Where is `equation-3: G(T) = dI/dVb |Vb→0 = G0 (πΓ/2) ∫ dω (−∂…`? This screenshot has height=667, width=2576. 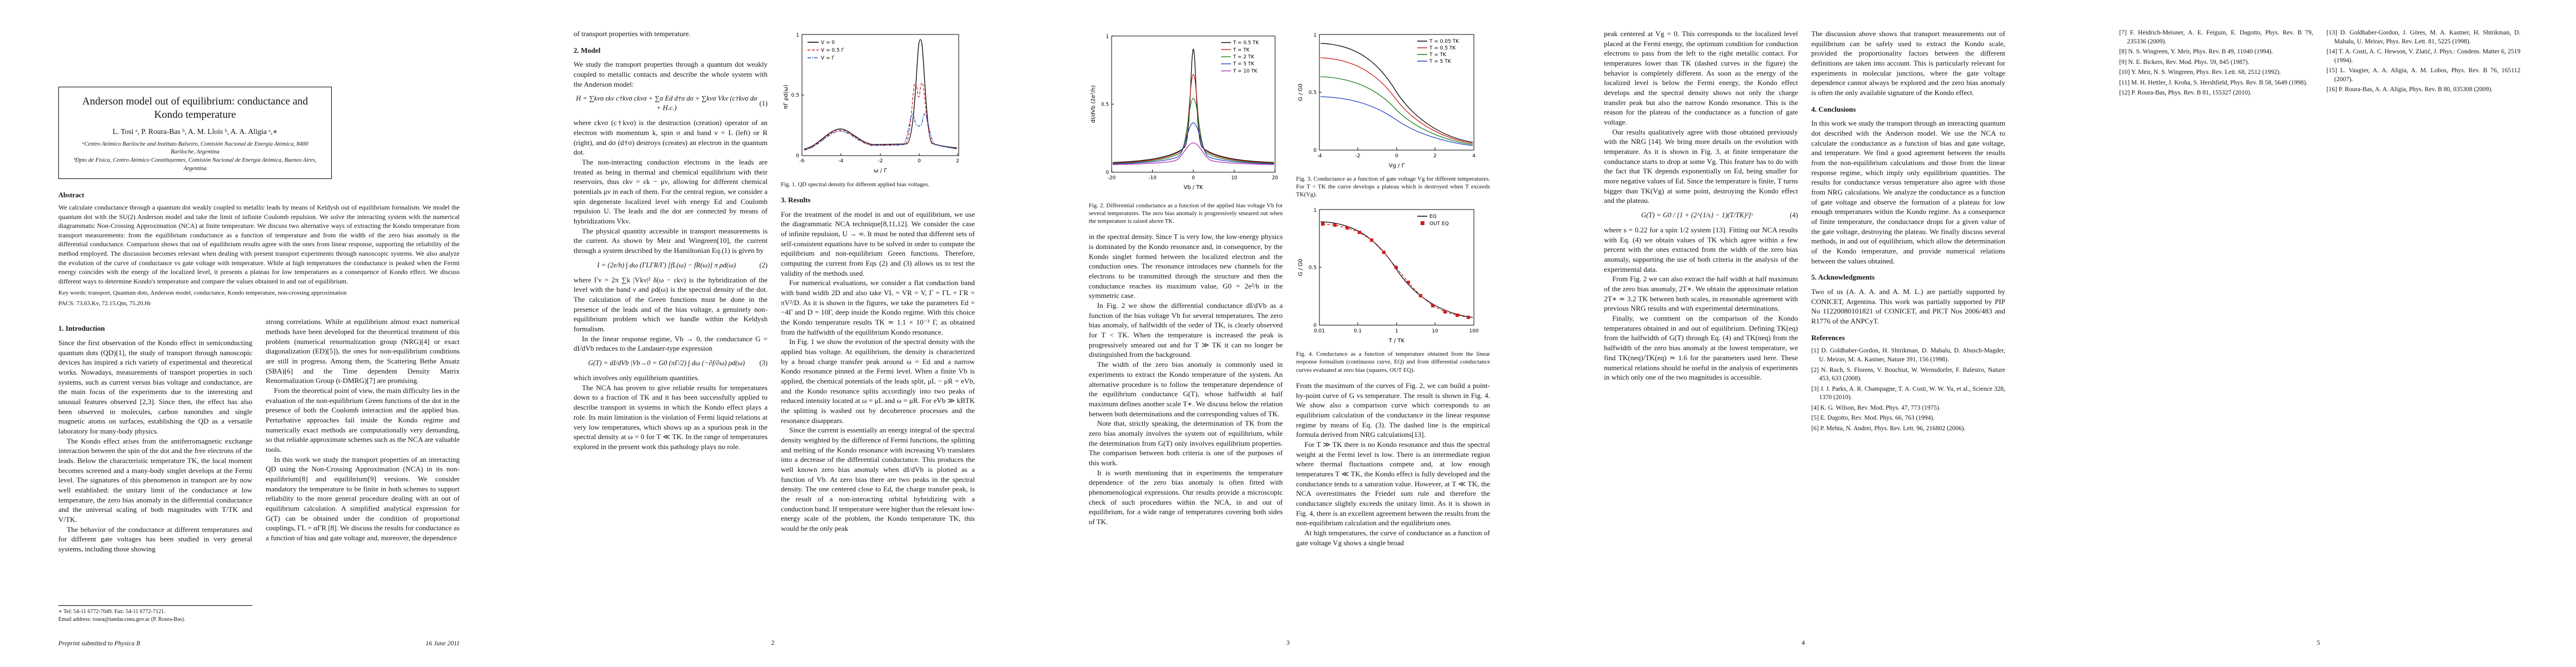 equation-3: G(T) = dI/dVb |Vb→0 = G0 (πΓ/2) ∫ dω (−∂… is located at coordinates (671, 363).